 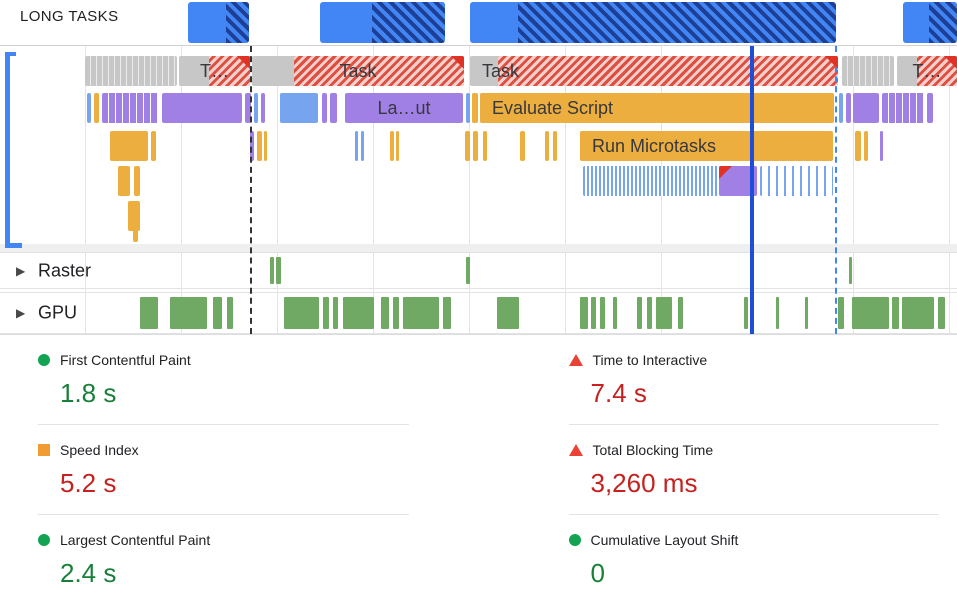 I want to click on metric-label: Largest Contentful Paint, so click(x=135, y=540).